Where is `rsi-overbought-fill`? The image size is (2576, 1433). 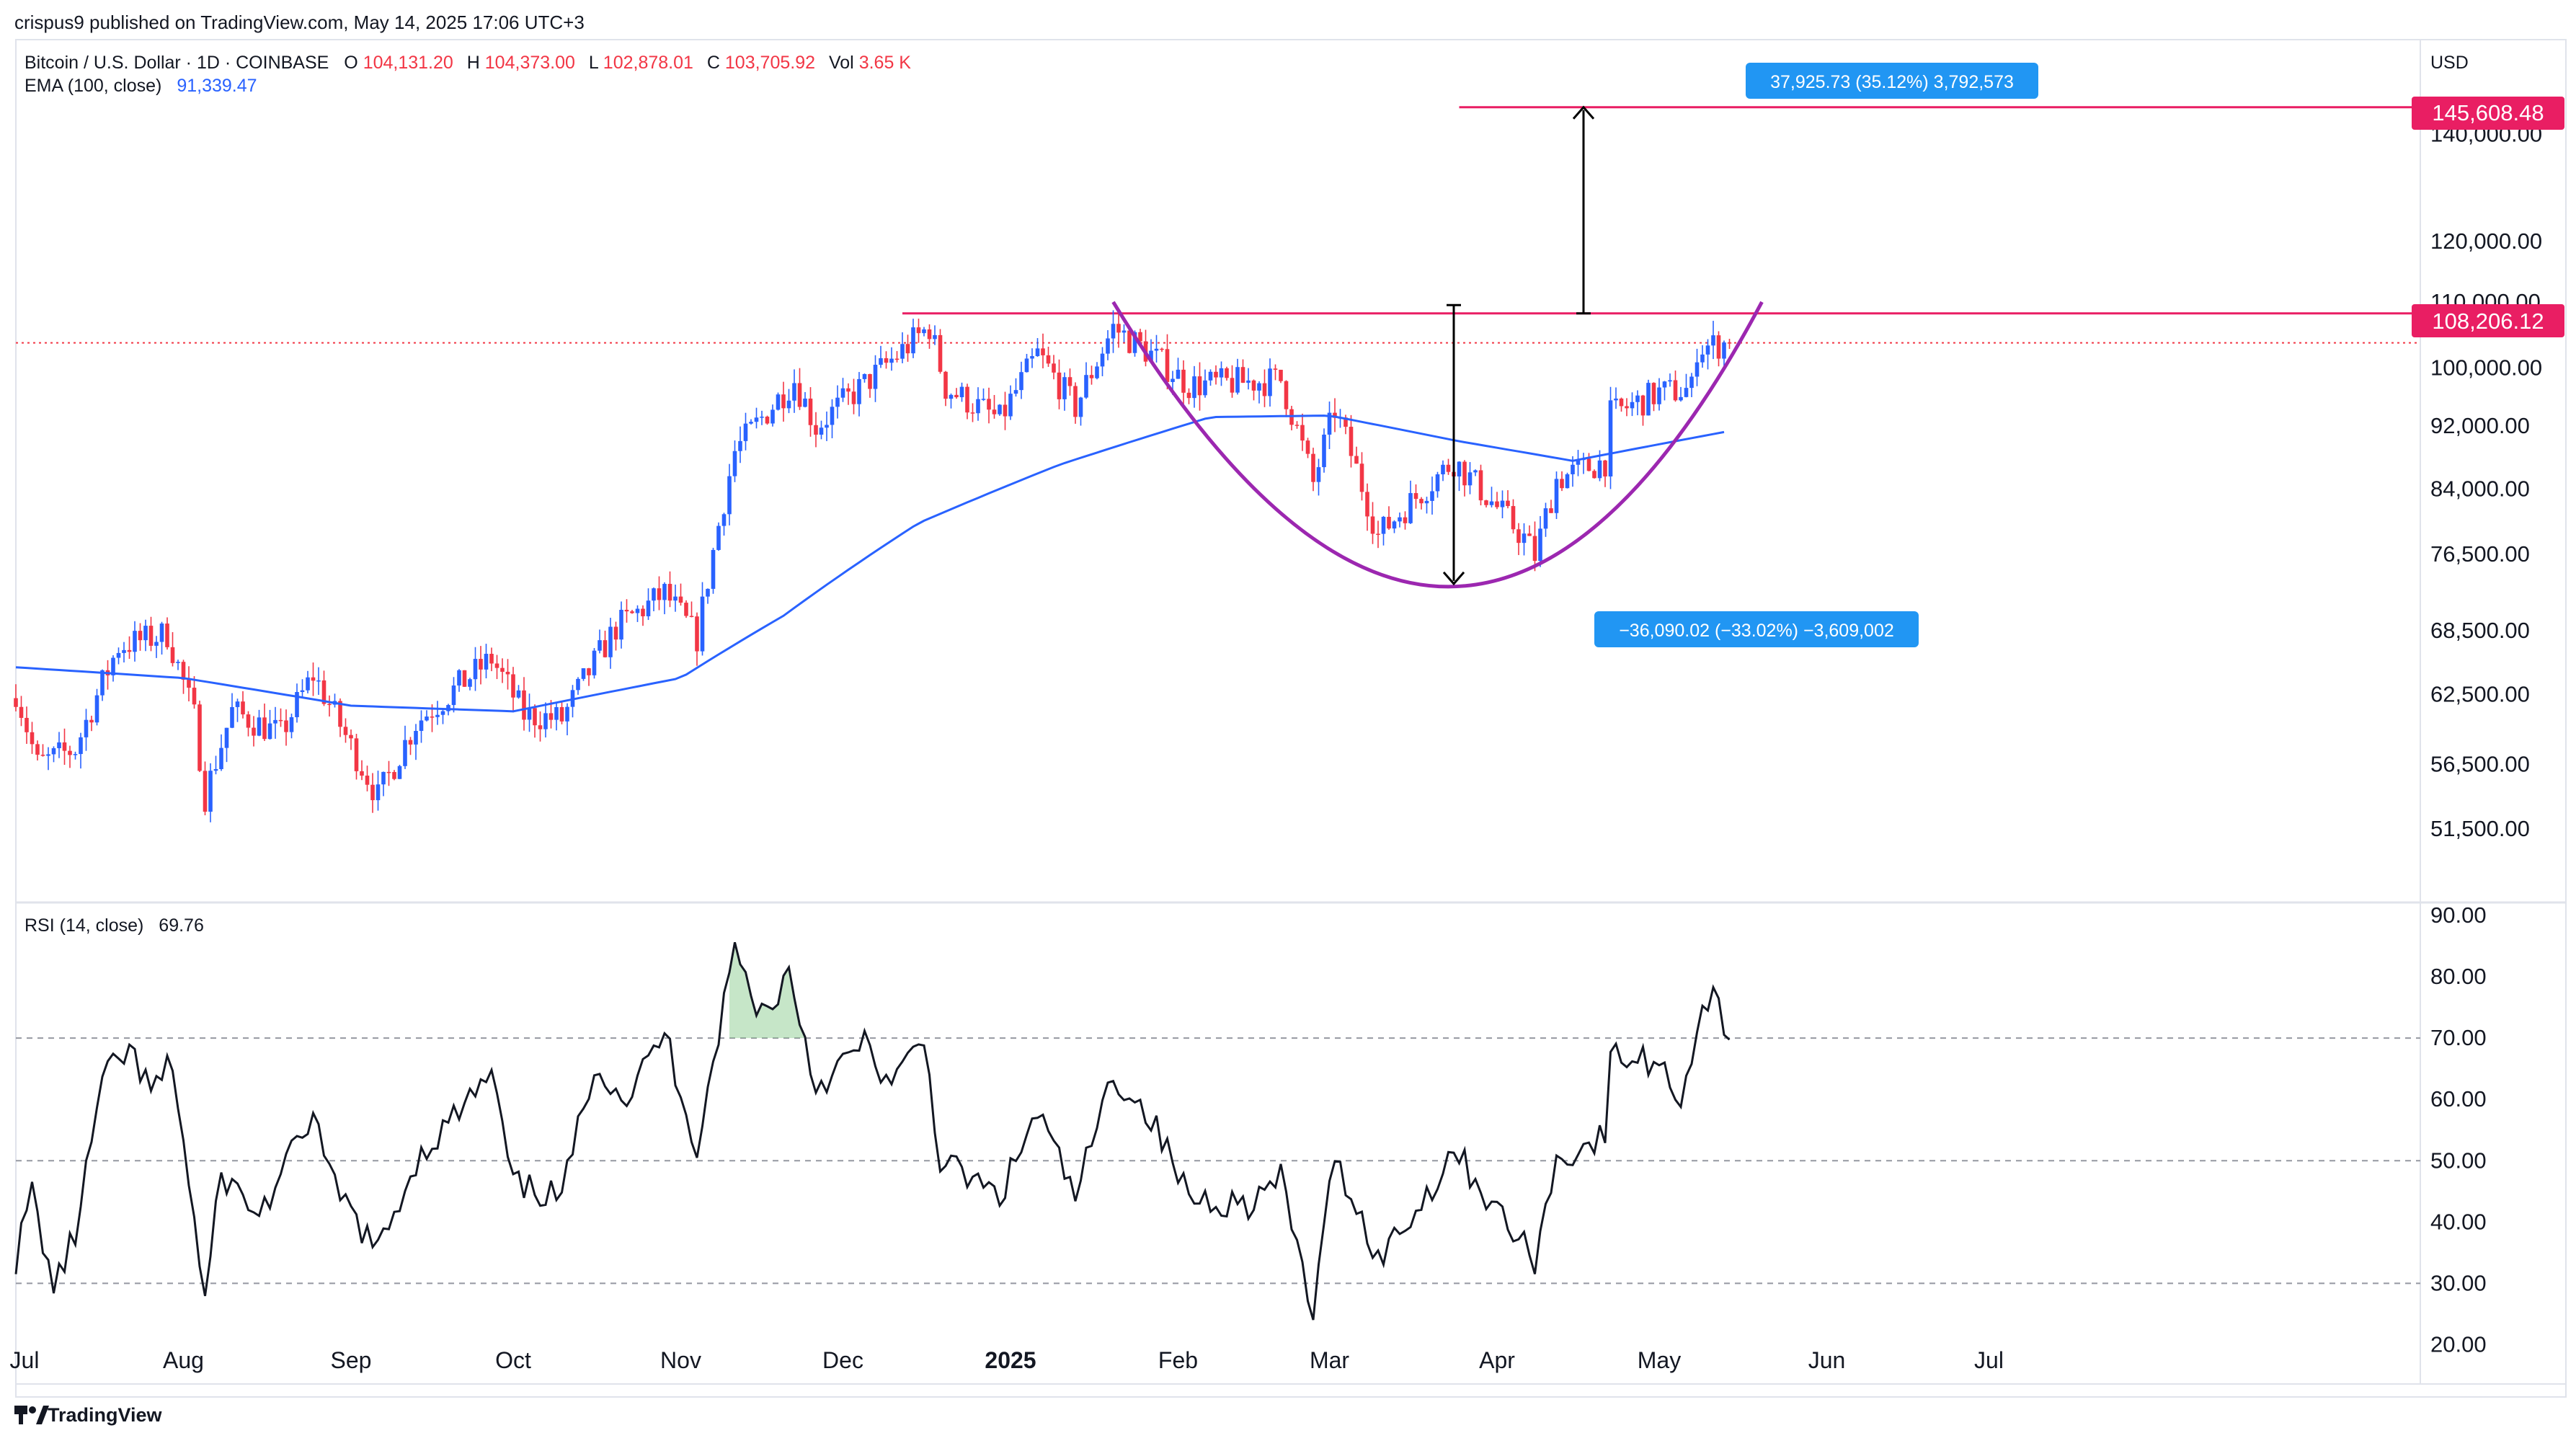 rsi-overbought-fill is located at coordinates (767, 990).